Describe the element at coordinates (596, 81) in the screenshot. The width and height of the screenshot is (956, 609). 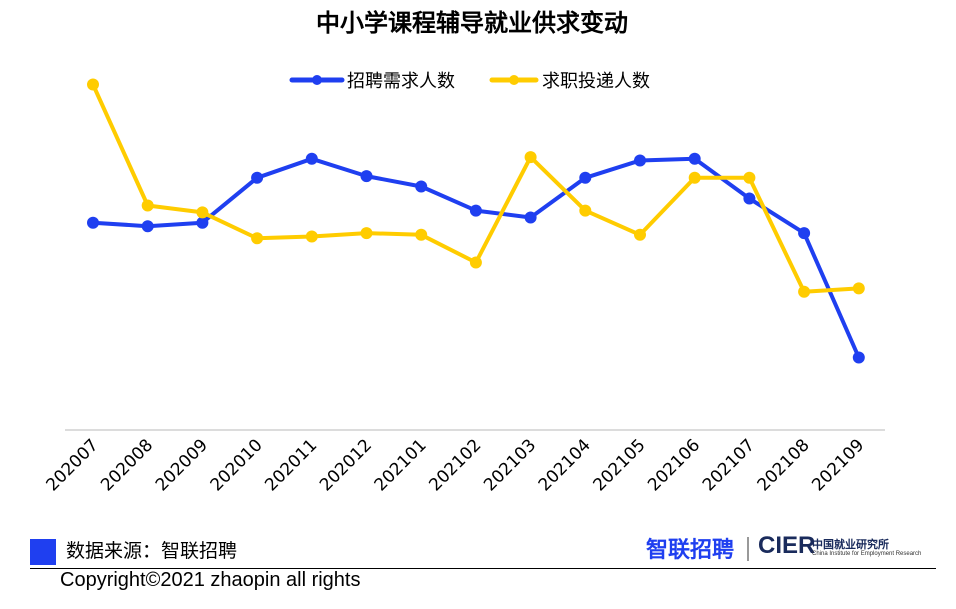
I see `legend-label-series-2: 求职投递人数` at that location.